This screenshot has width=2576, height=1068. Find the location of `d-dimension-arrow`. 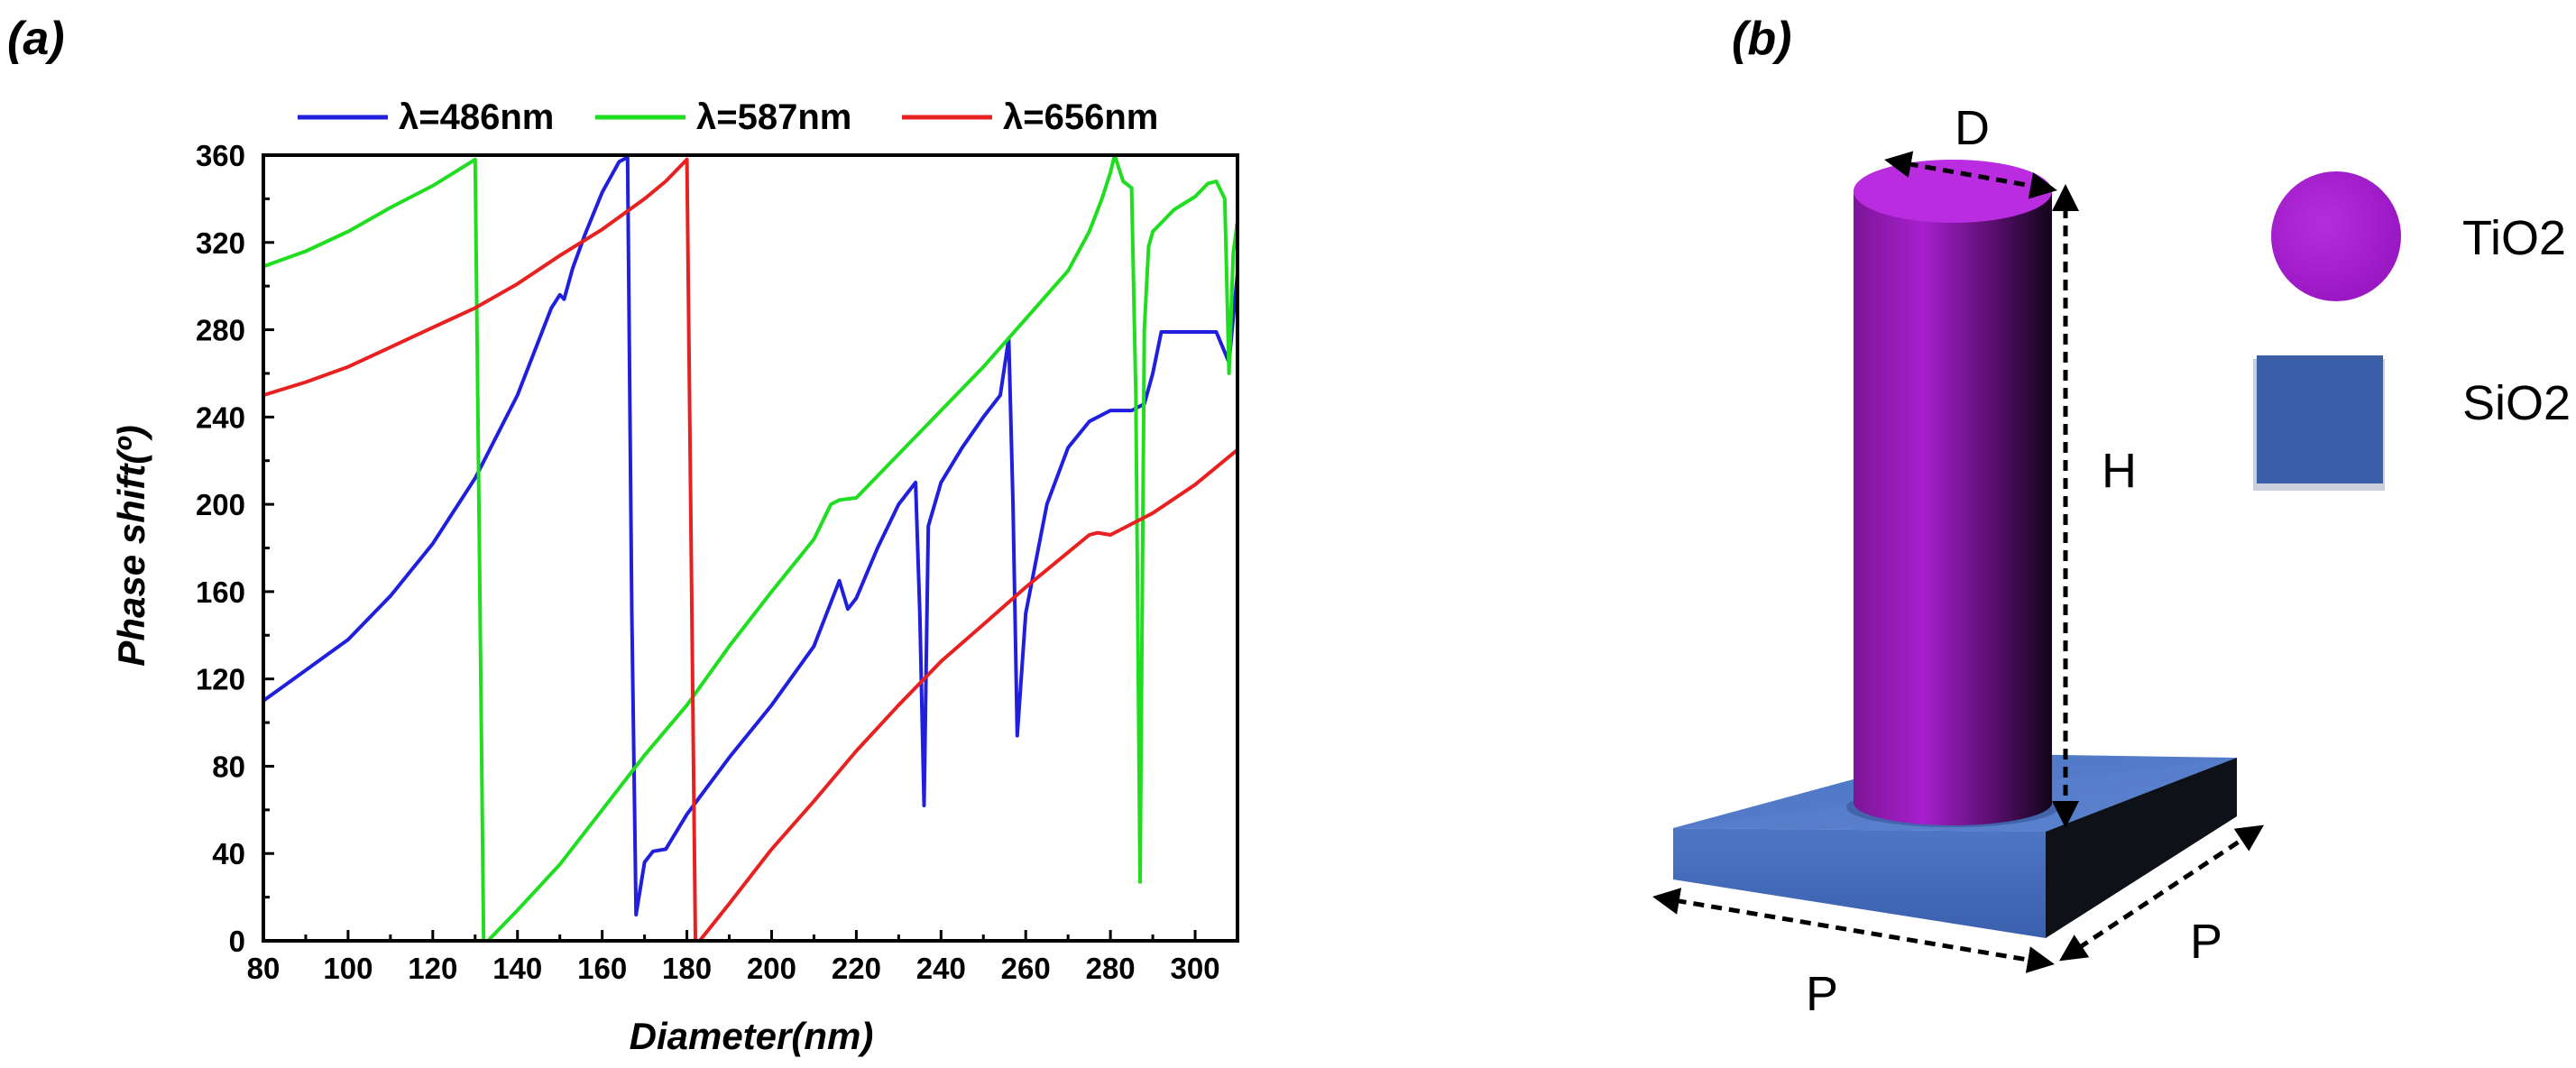

d-dimension-arrow is located at coordinates (1970, 175).